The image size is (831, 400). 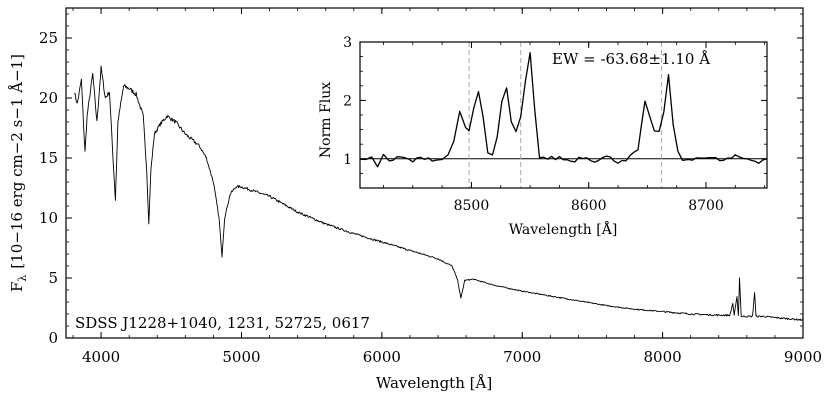 I want to click on x-tick-label: 7000, so click(x=522, y=357).